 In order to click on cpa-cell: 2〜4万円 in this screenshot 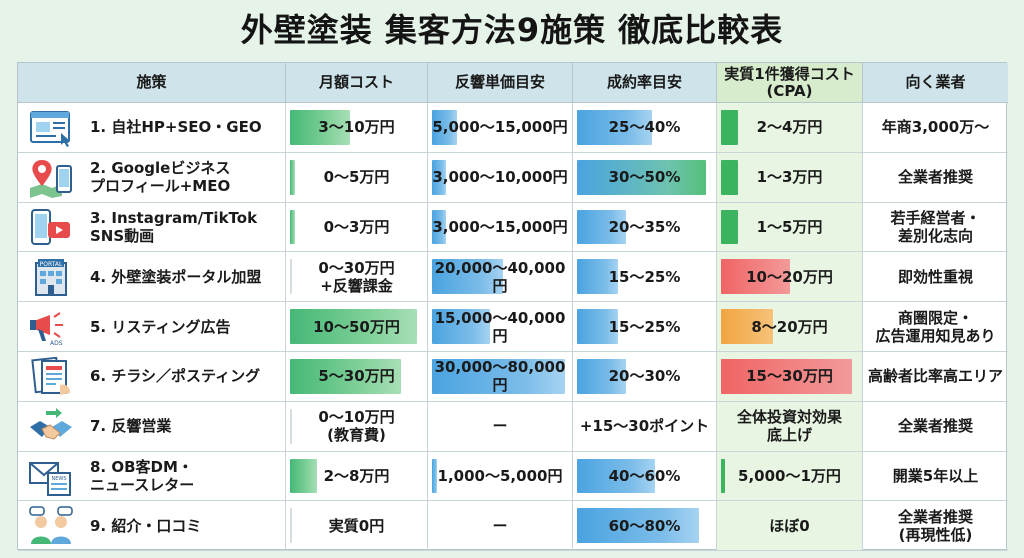, I will do `click(790, 127)`.